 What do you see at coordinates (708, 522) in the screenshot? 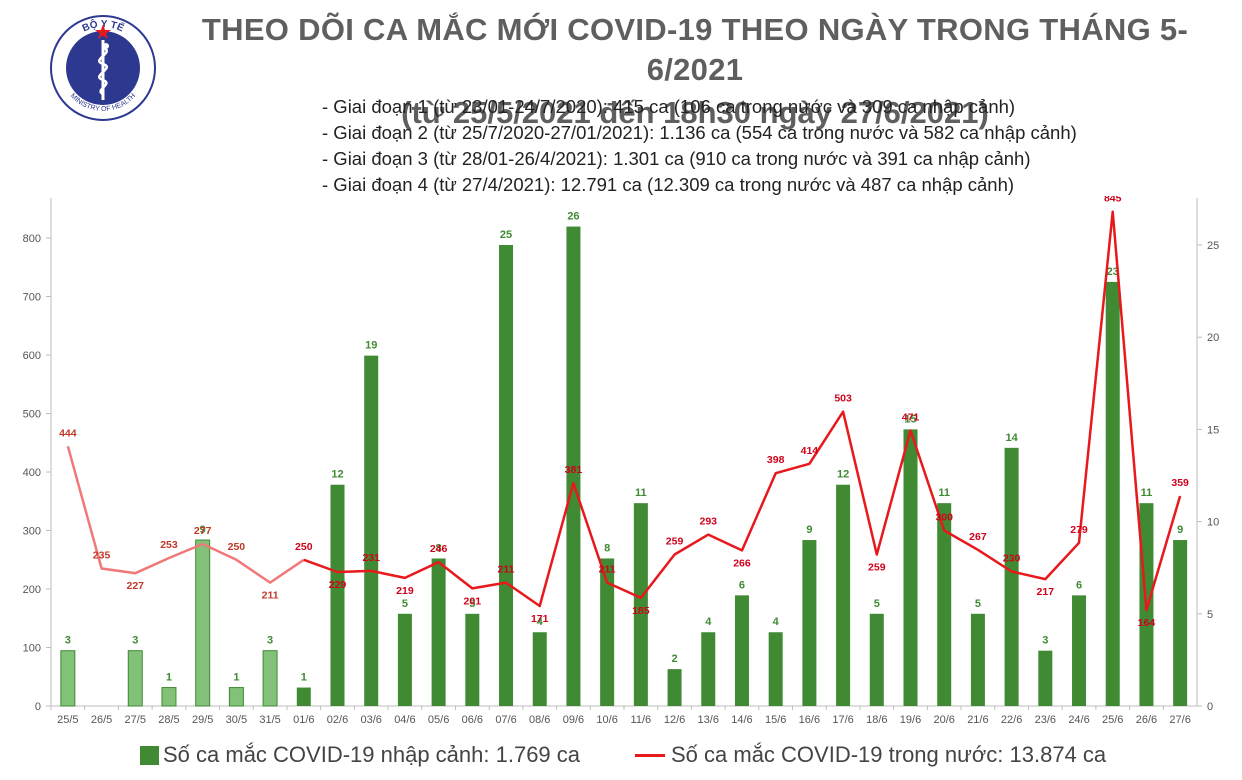
I see `line-data-label: 293` at bounding box center [708, 522].